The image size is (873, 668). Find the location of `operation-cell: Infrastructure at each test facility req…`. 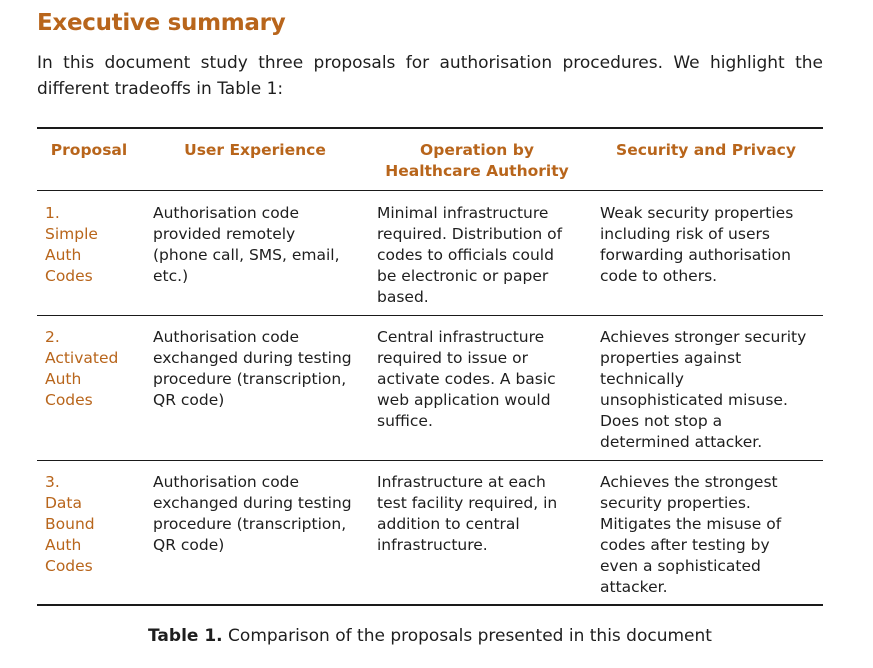

operation-cell: Infrastructure at each test facility req… is located at coordinates (467, 513).